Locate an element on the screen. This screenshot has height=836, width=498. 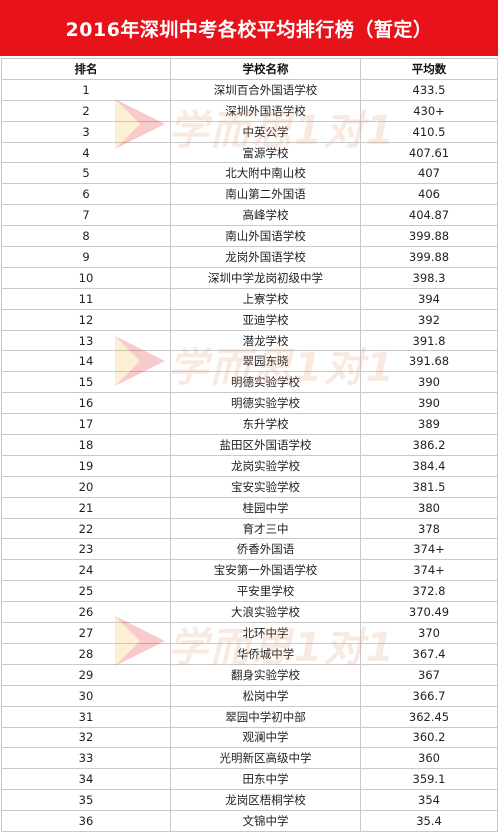
rank-cell: 15 is located at coordinates (86, 382).